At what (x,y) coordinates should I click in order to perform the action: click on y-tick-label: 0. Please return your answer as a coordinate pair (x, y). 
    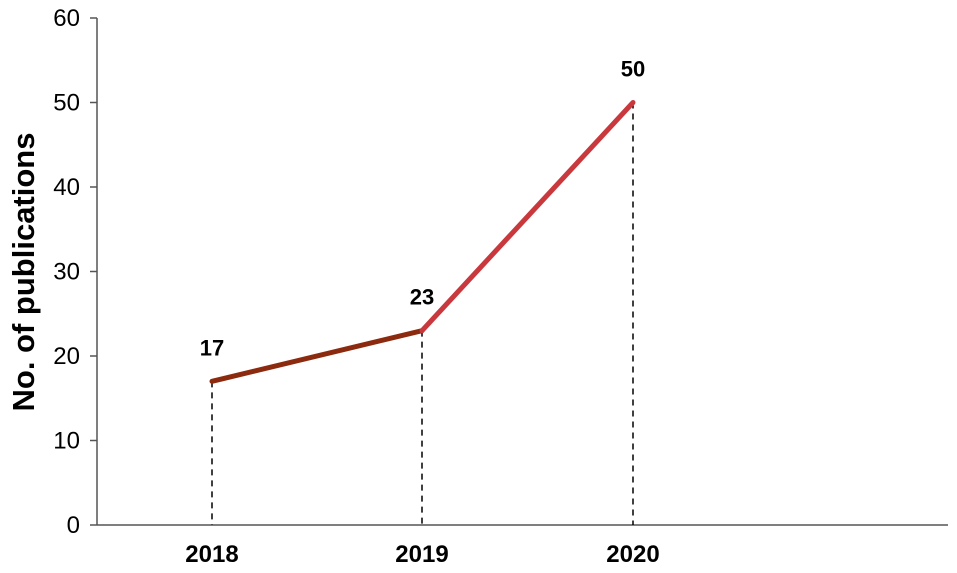
    Looking at the image, I should click on (73, 525).